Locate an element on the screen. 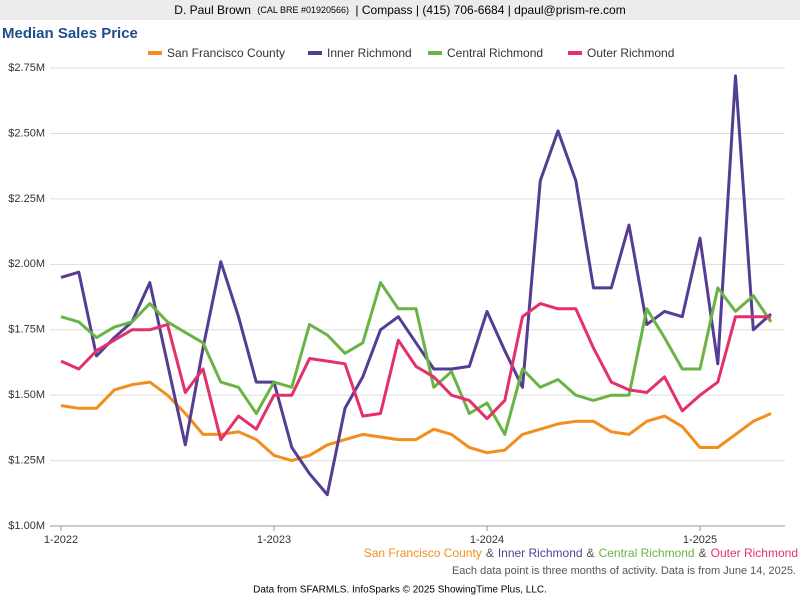 The image size is (800, 600). y-tick-label: $2.00M is located at coordinates (26, 264).